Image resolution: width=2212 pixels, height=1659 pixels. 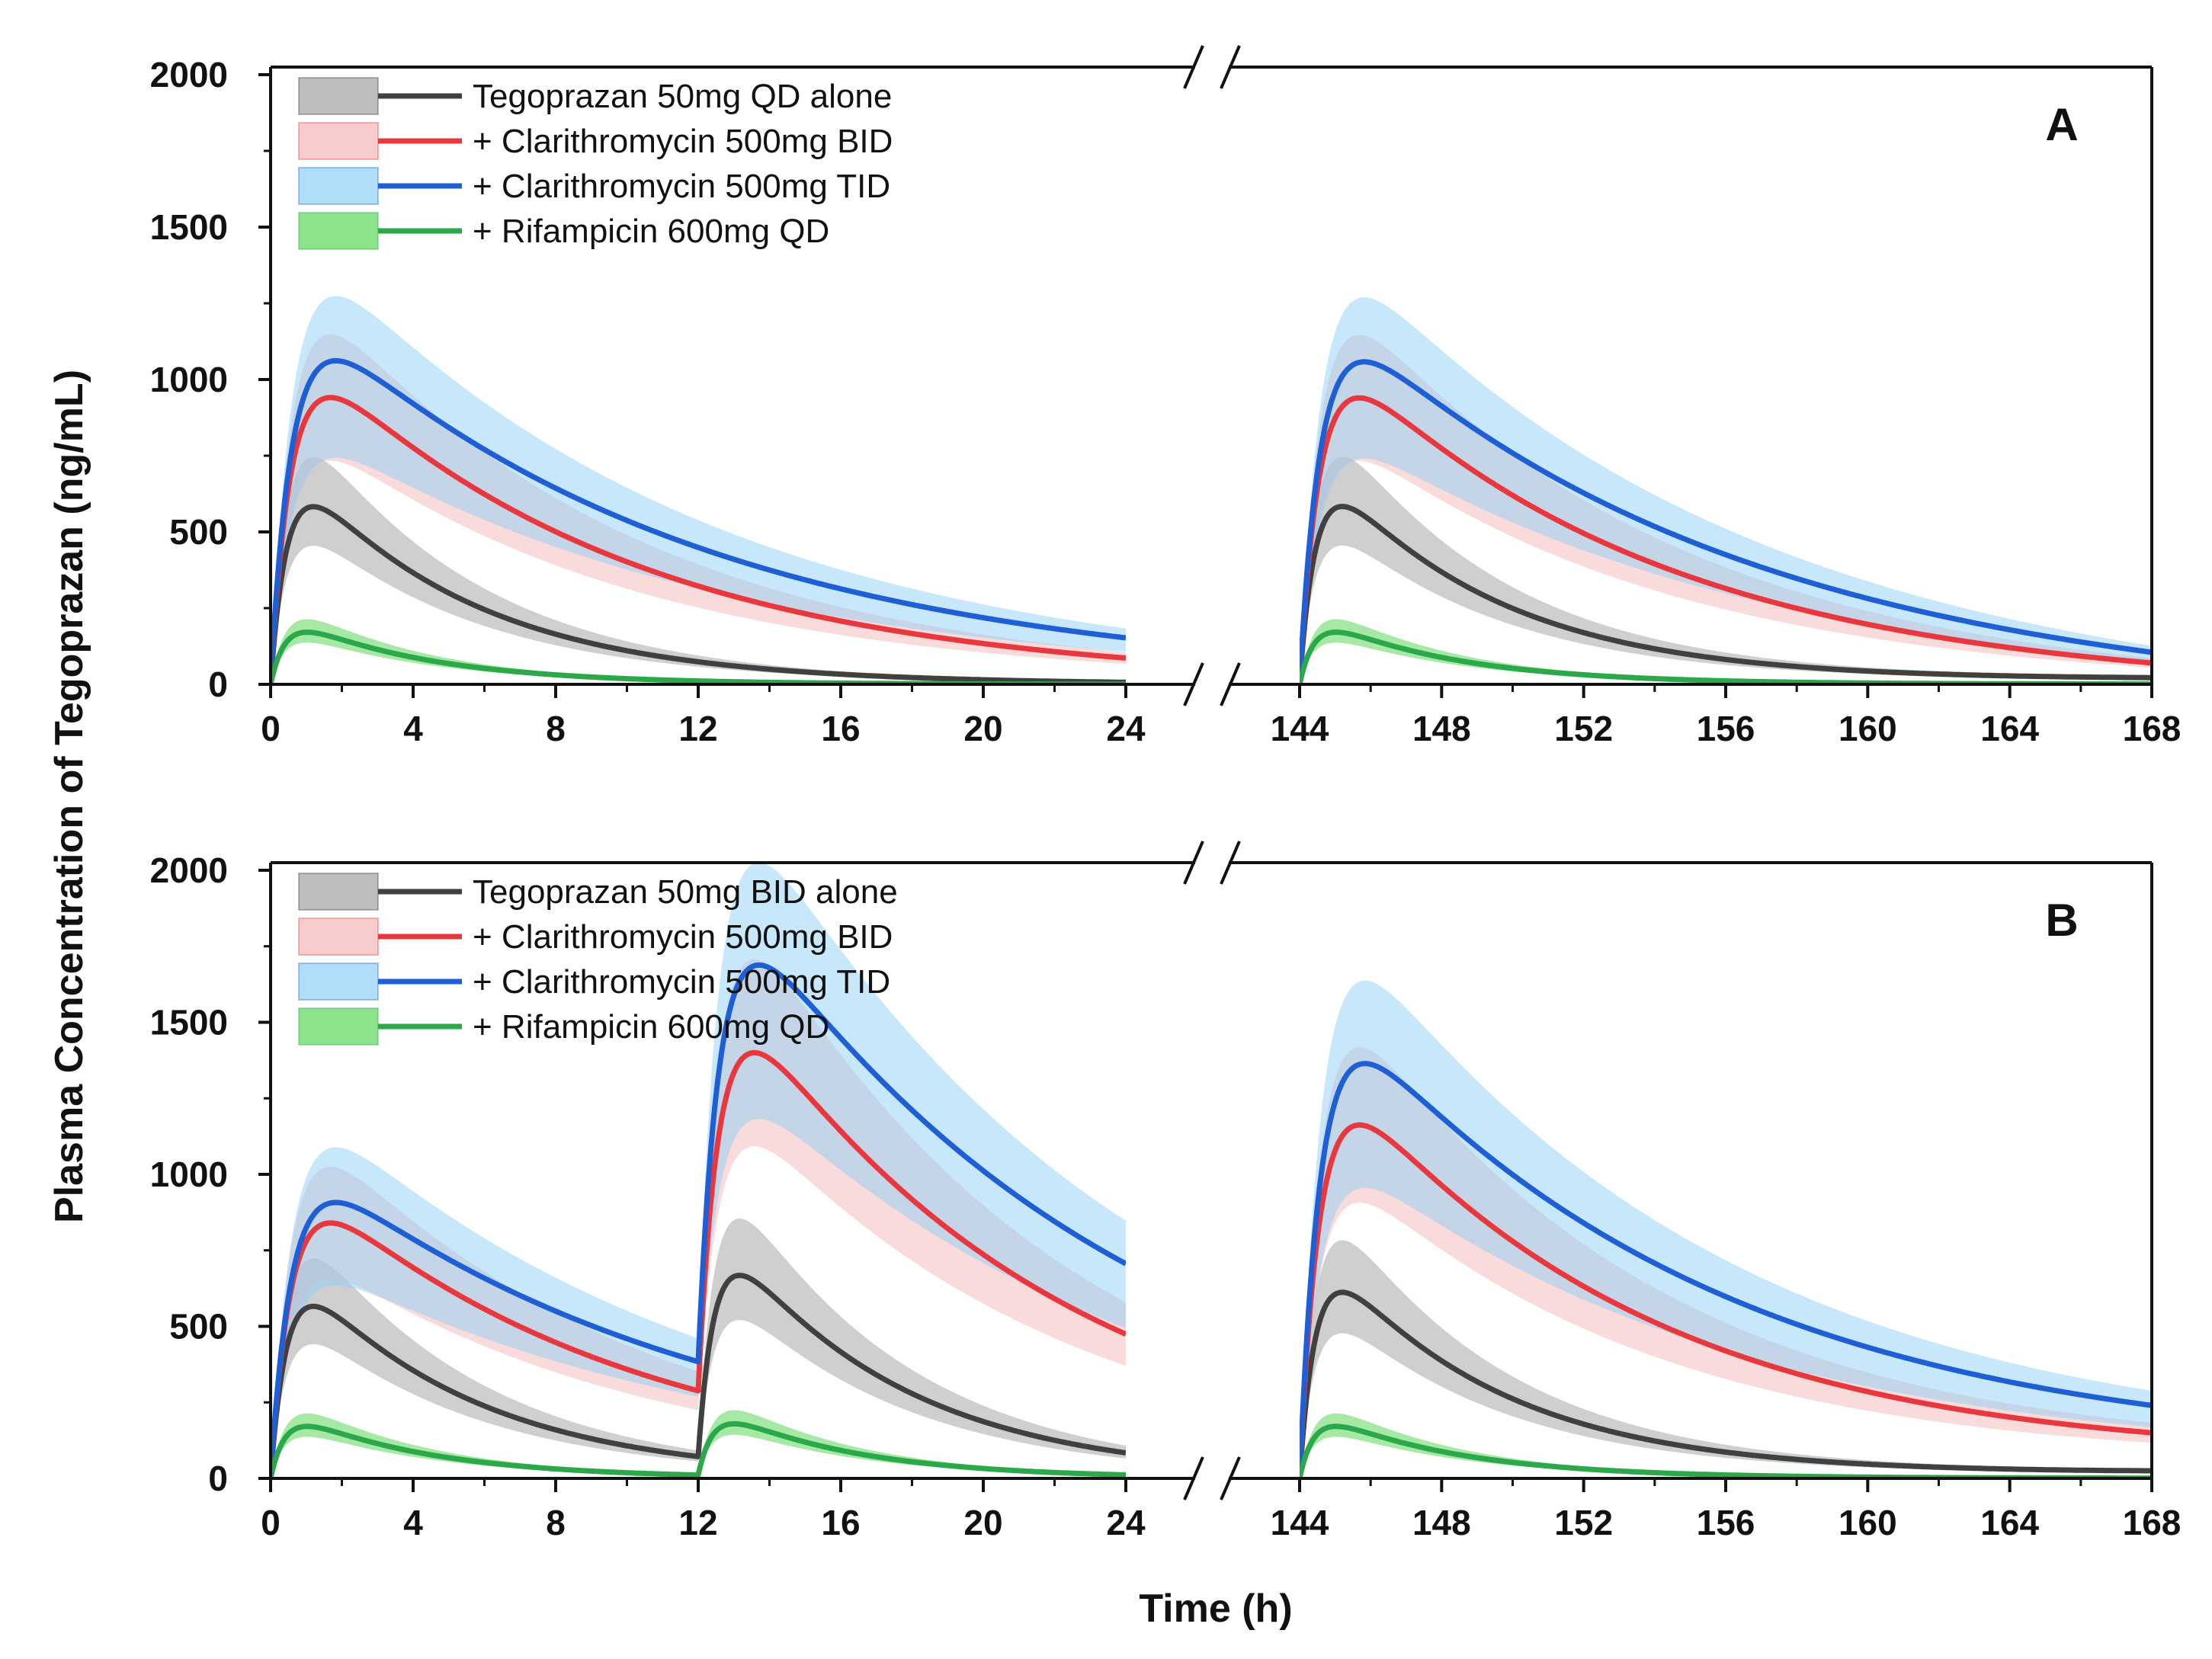 What do you see at coordinates (682, 96) in the screenshot?
I see `legend-label: Tegoprazan 50mg QD alone` at bounding box center [682, 96].